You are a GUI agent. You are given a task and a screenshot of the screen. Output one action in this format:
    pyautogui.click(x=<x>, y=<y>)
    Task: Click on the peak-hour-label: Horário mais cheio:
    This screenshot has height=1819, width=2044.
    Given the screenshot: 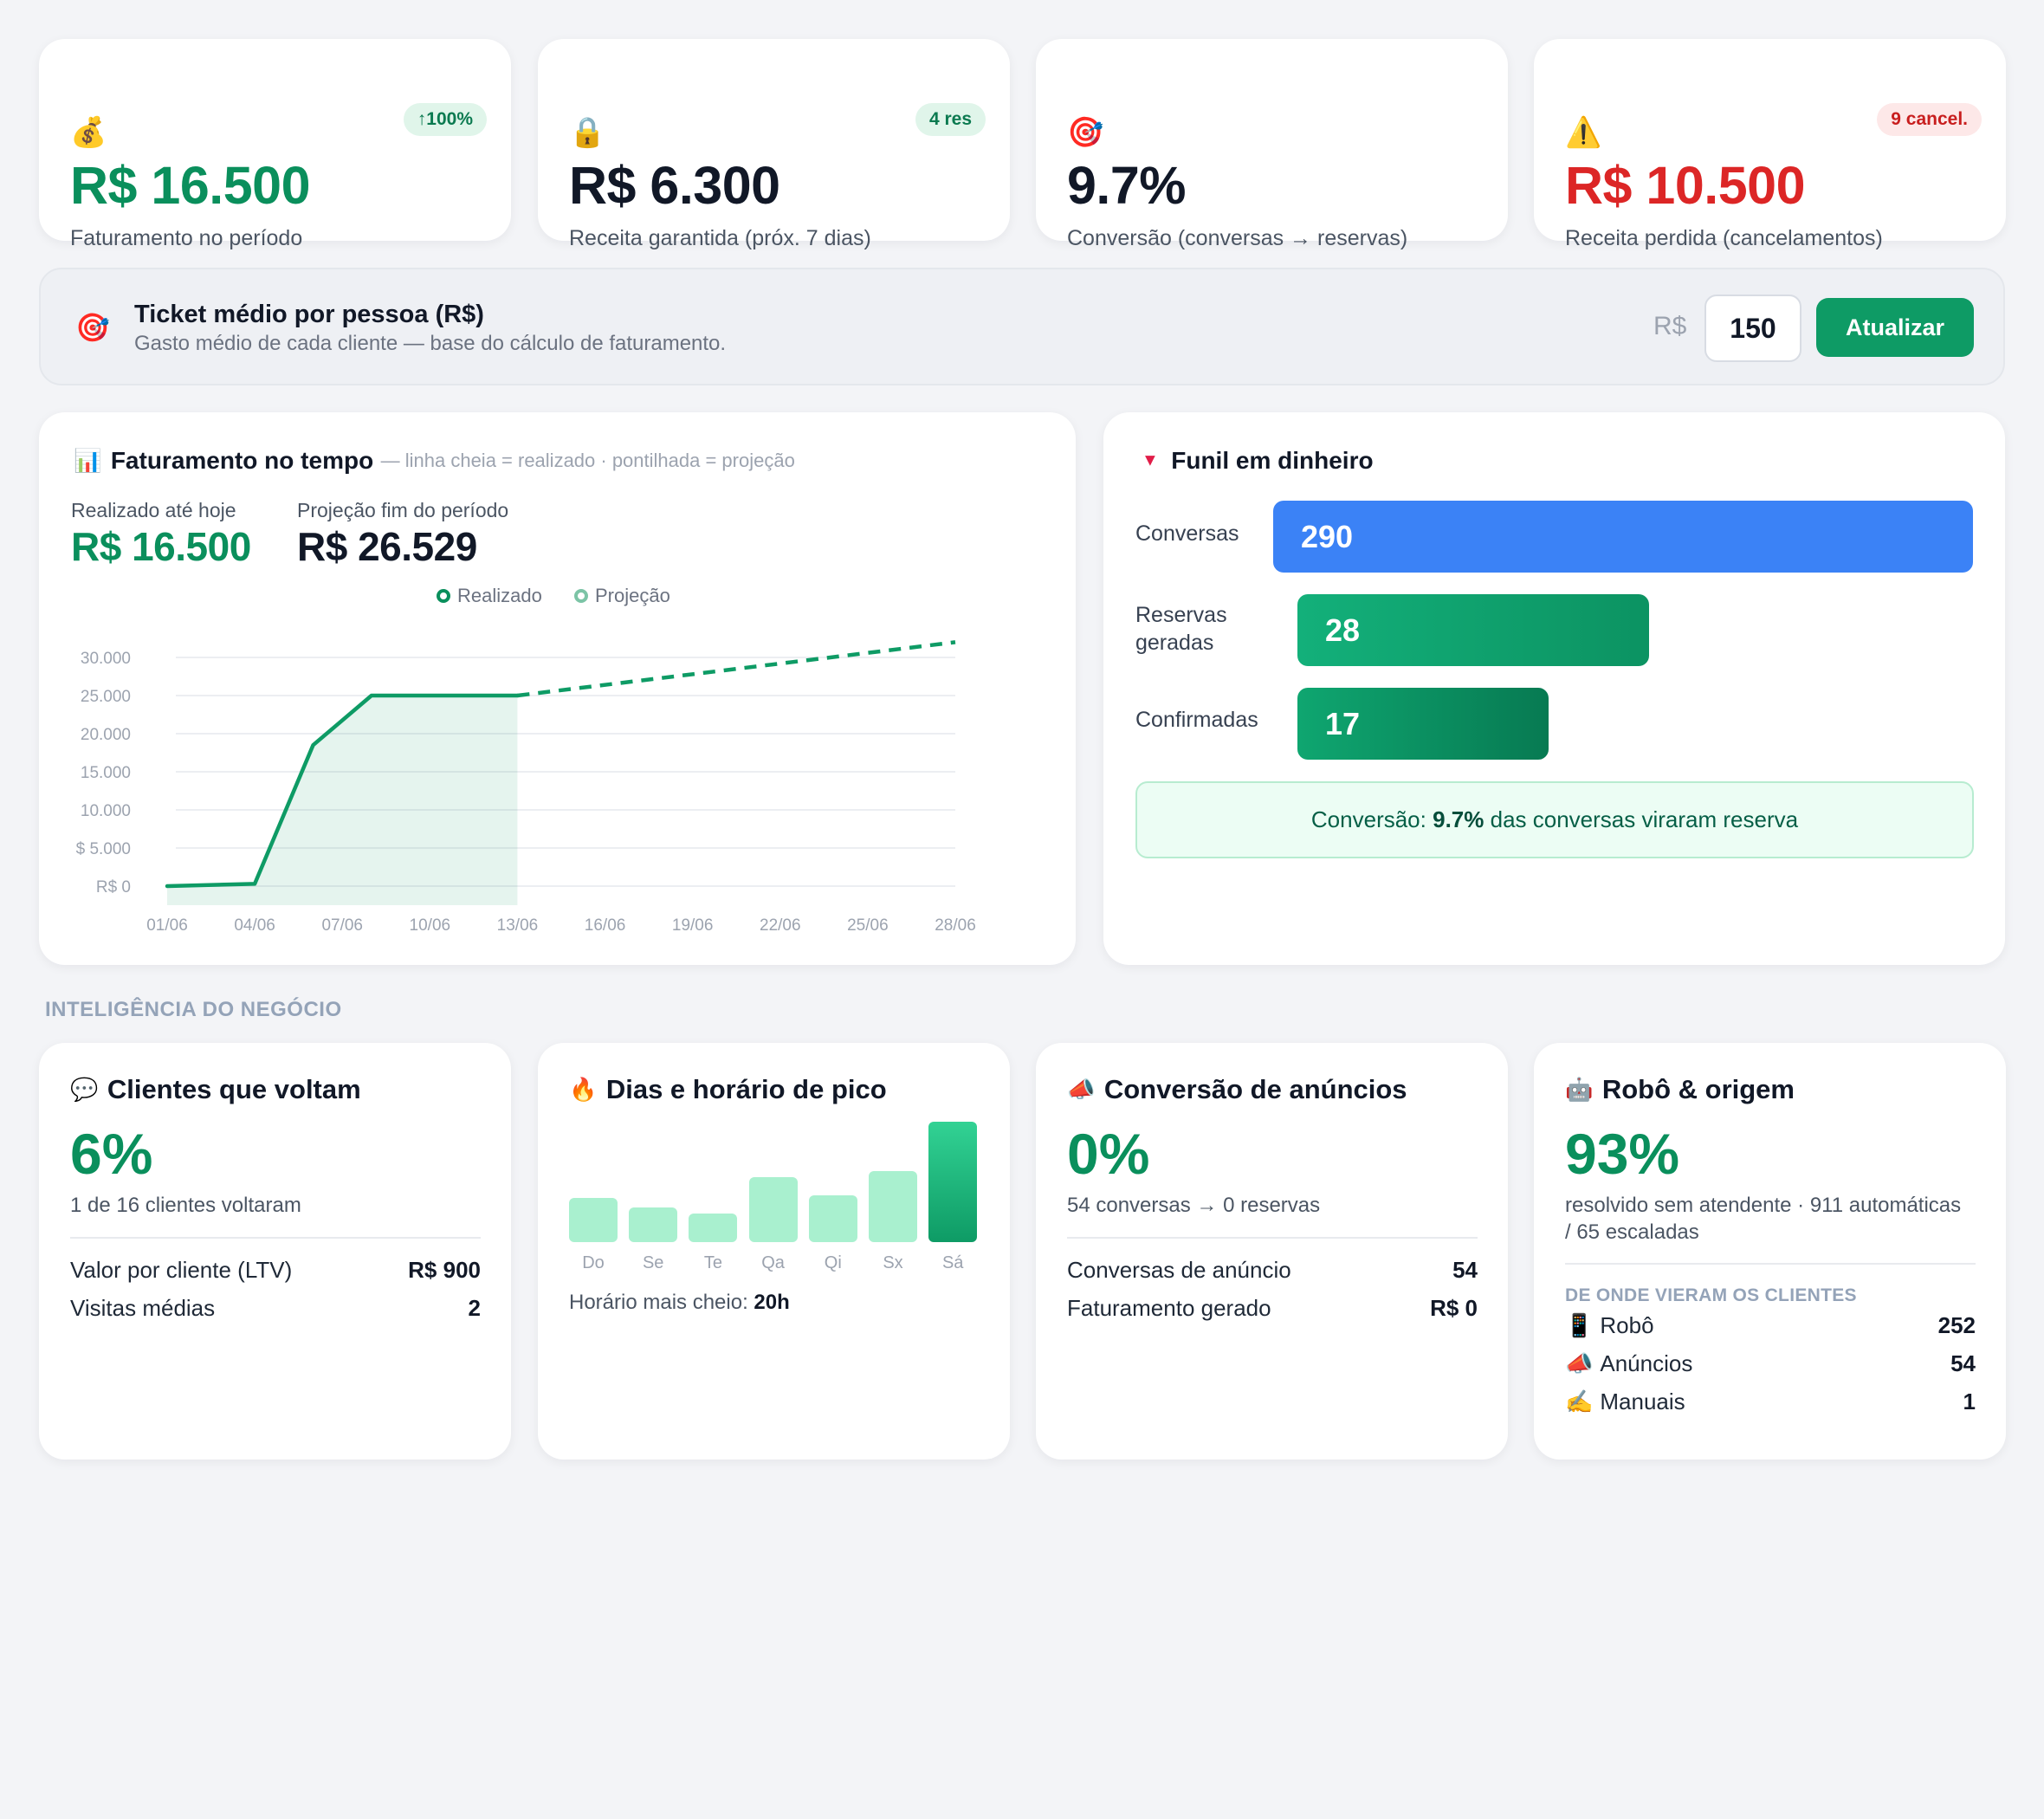 What is the action you would take?
    pyautogui.click(x=658, y=1302)
    